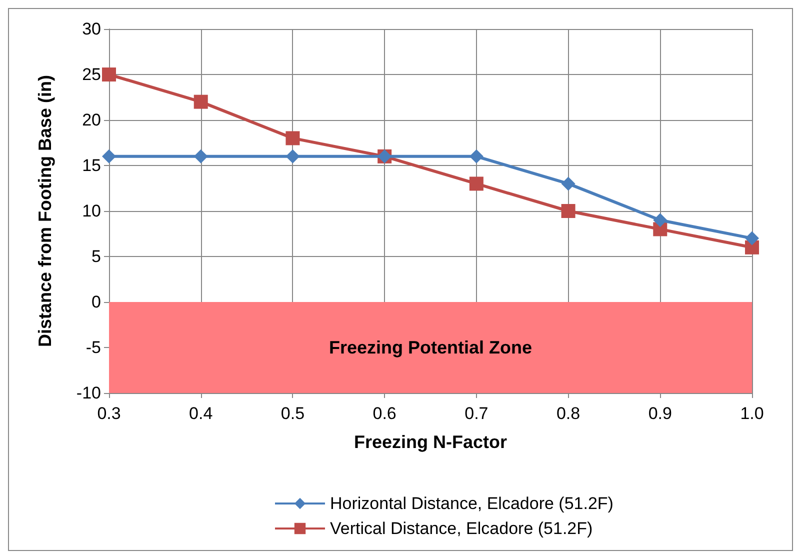 The height and width of the screenshot is (557, 799). What do you see at coordinates (91, 211) in the screenshot?
I see `y-tick-label: 10` at bounding box center [91, 211].